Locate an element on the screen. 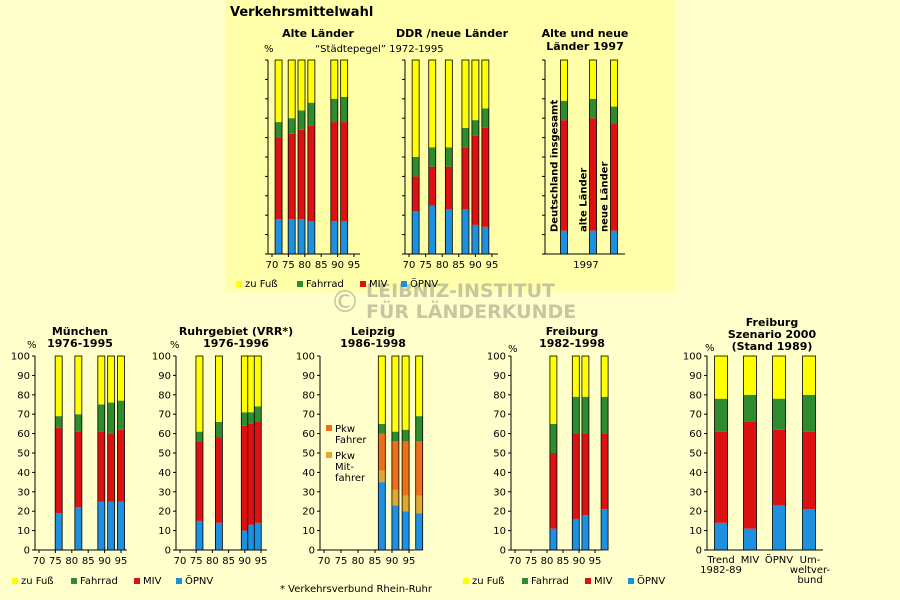 The width and height of the screenshot is (900, 600). footnote: * Verkehrsverbund Rhein-Ruhr is located at coordinates (356, 589).